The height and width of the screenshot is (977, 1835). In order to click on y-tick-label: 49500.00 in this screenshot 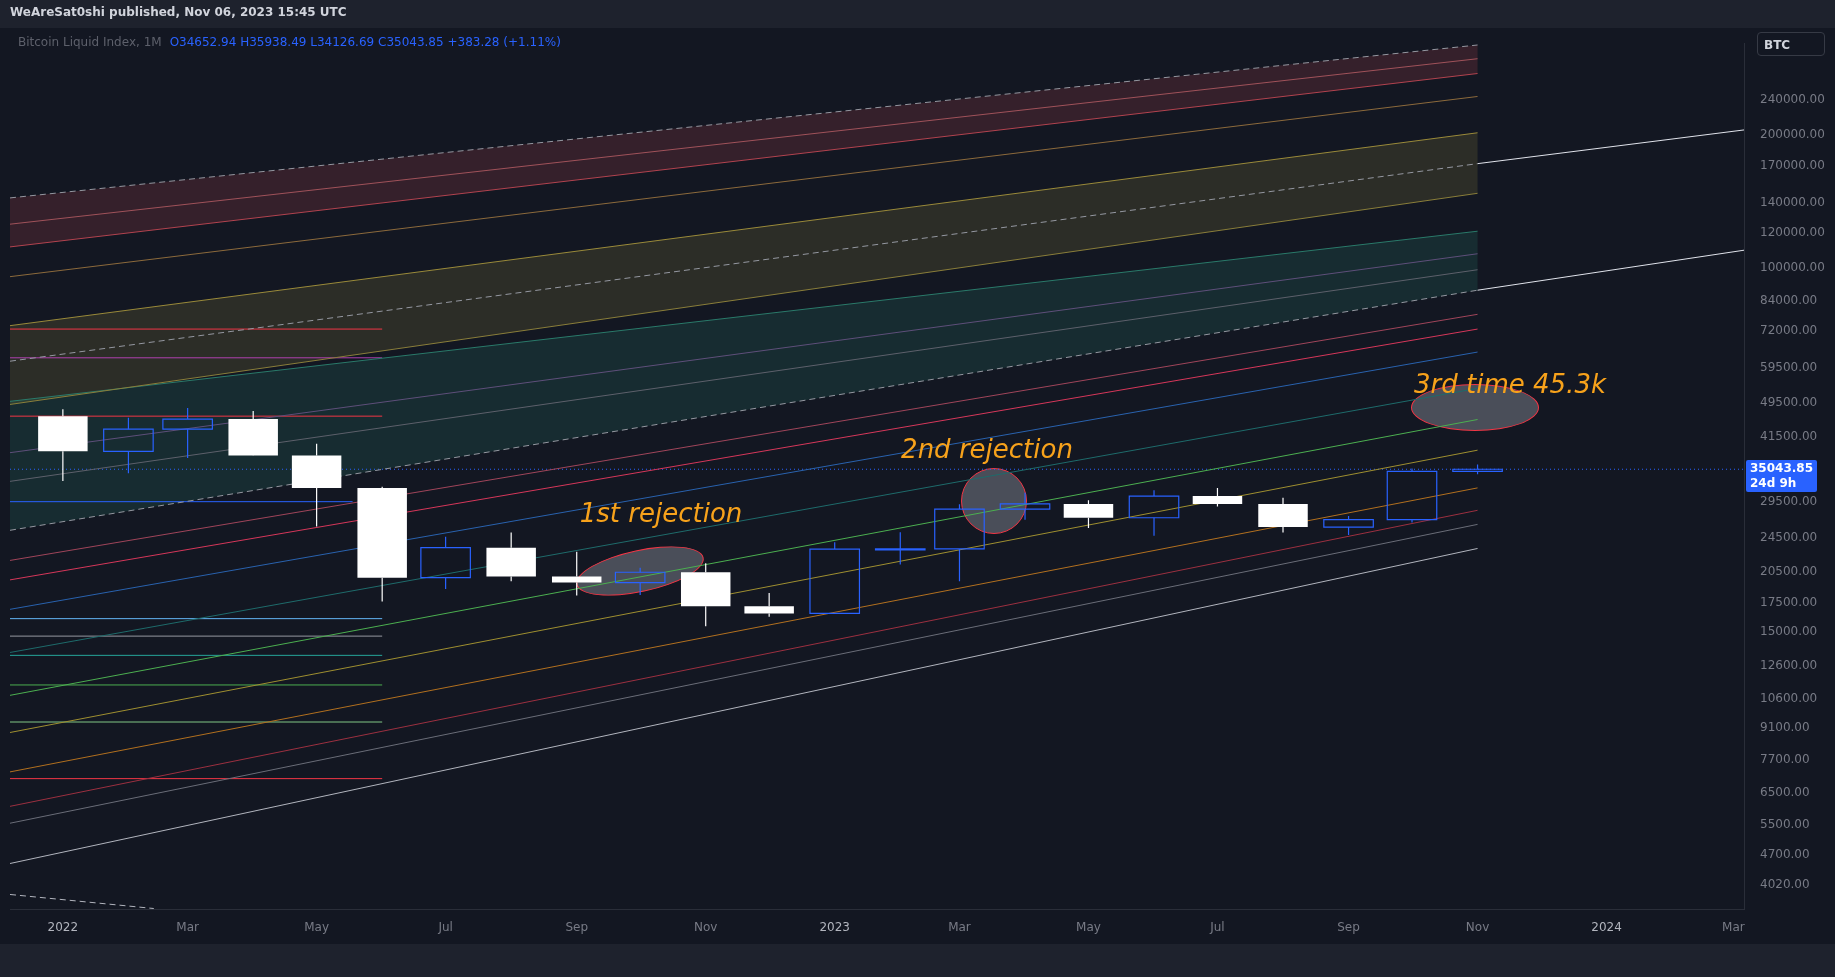, I will do `click(1789, 402)`.